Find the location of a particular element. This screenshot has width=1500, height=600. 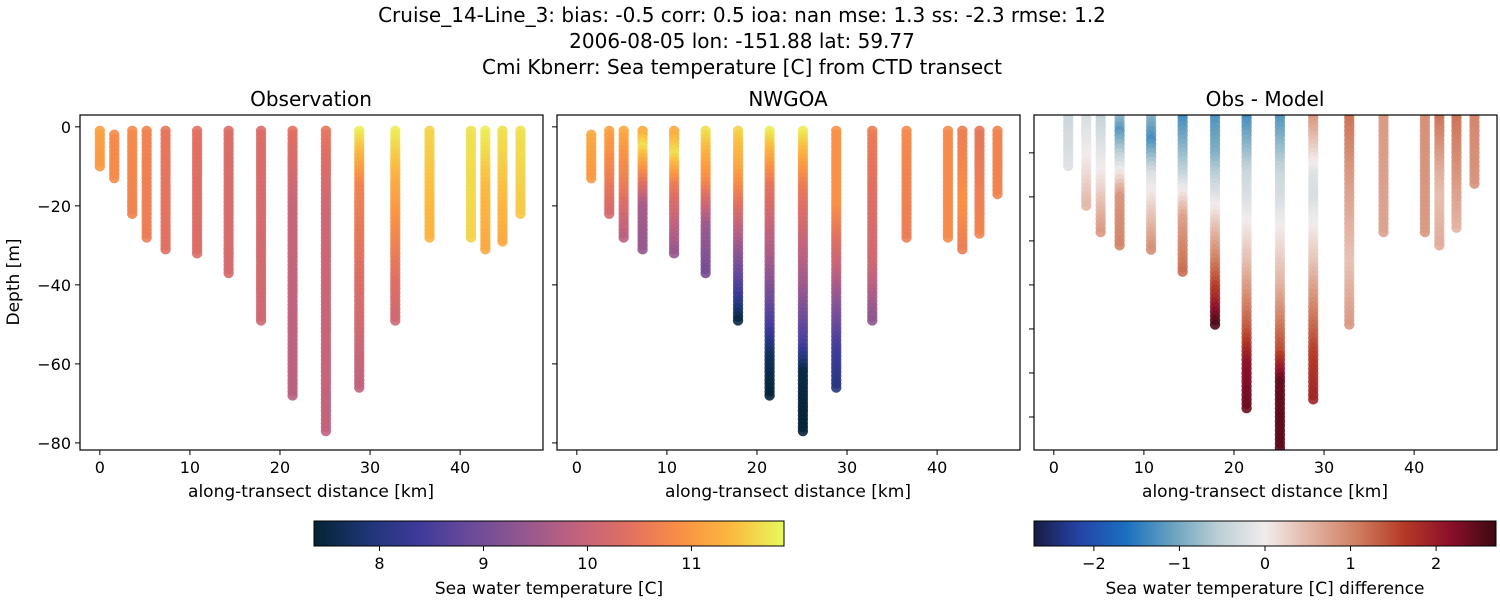

colorbar-tick-label: −1 is located at coordinates (1180, 563).